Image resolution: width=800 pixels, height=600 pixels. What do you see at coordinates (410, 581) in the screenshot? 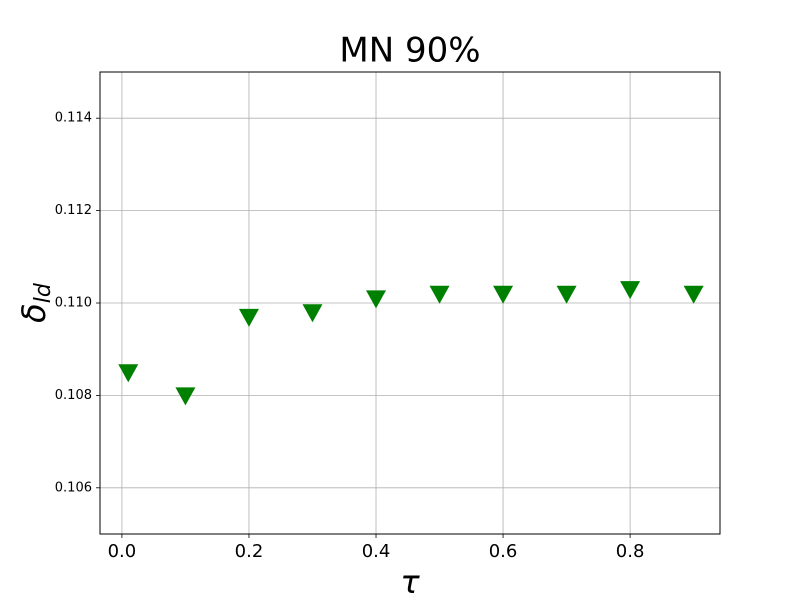
I see `x-axis-label: τ` at bounding box center [410, 581].